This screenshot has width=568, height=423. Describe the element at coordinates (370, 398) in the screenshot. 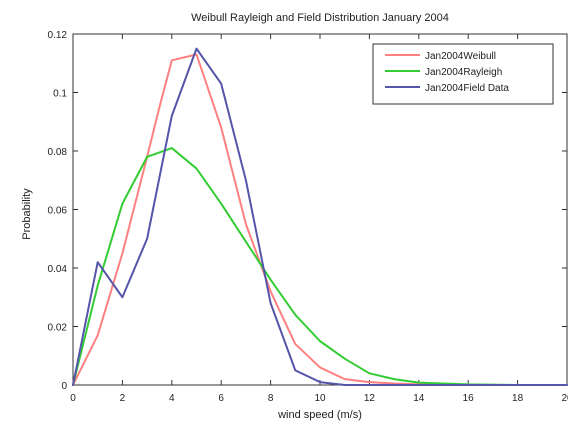

I see `x-tick-label: 12` at that location.